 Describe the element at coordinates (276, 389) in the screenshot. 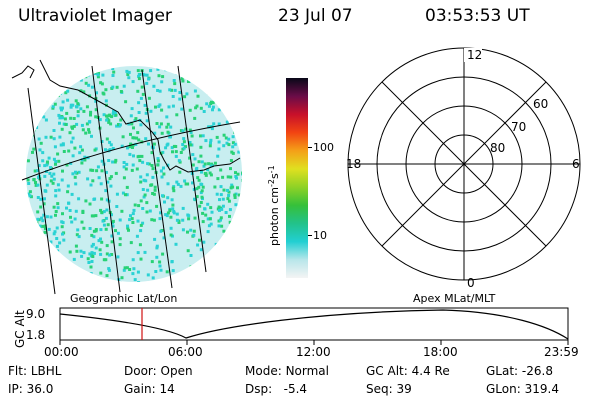

I see `status-dsp: Dsp: -5.4` at that location.